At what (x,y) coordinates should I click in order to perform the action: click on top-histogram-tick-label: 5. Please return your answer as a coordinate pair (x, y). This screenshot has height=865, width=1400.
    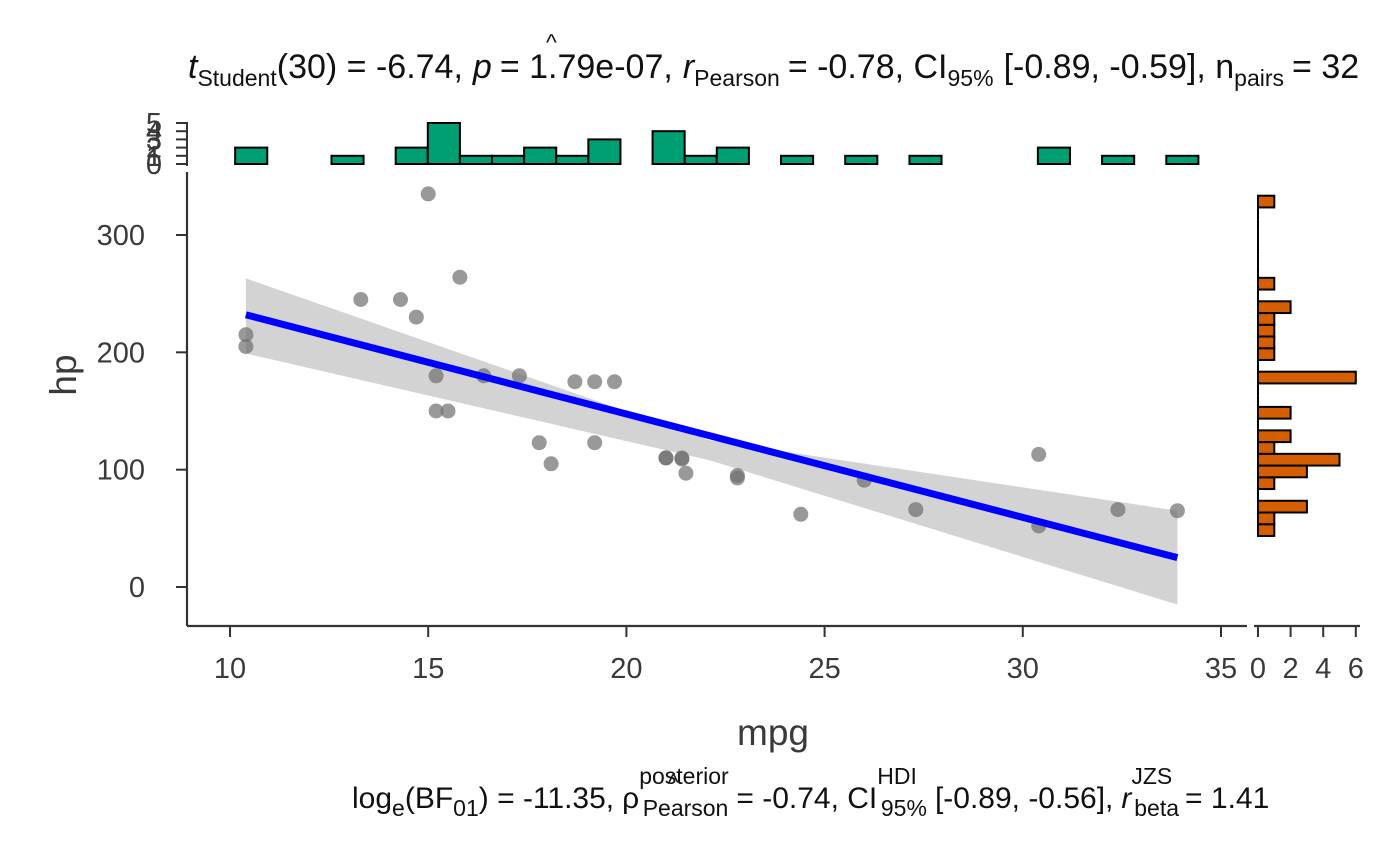
    Looking at the image, I should click on (154, 124).